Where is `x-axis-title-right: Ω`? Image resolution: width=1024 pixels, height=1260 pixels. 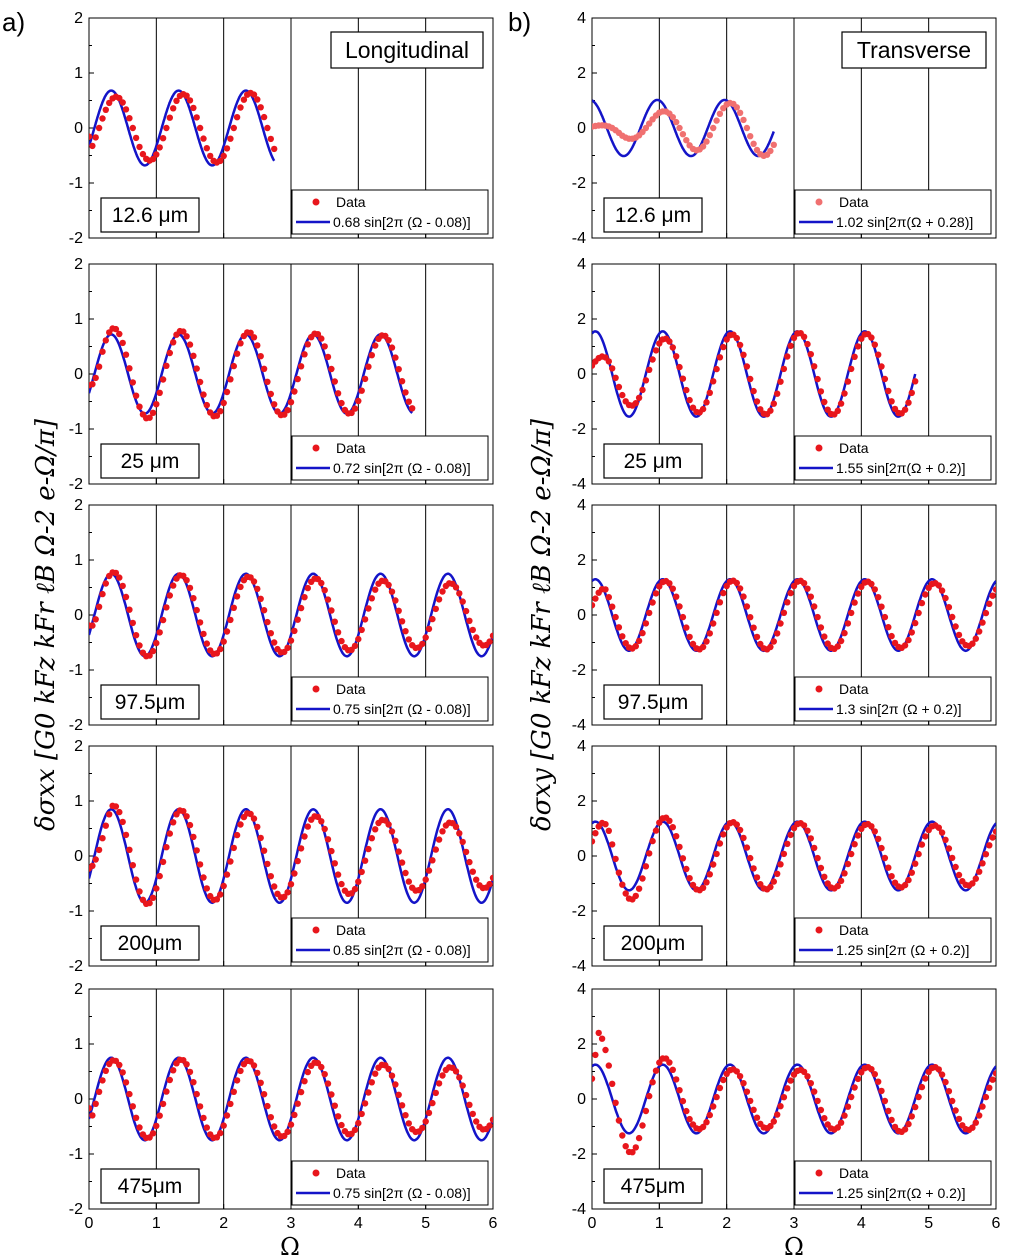 x-axis-title-right: Ω is located at coordinates (794, 1246).